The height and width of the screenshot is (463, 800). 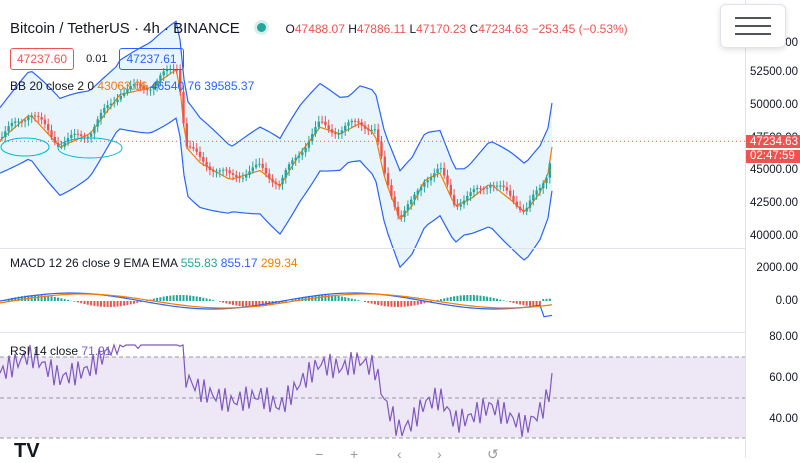 I want to click on bb-label: BB 20 close 2 0, so click(x=52, y=86).